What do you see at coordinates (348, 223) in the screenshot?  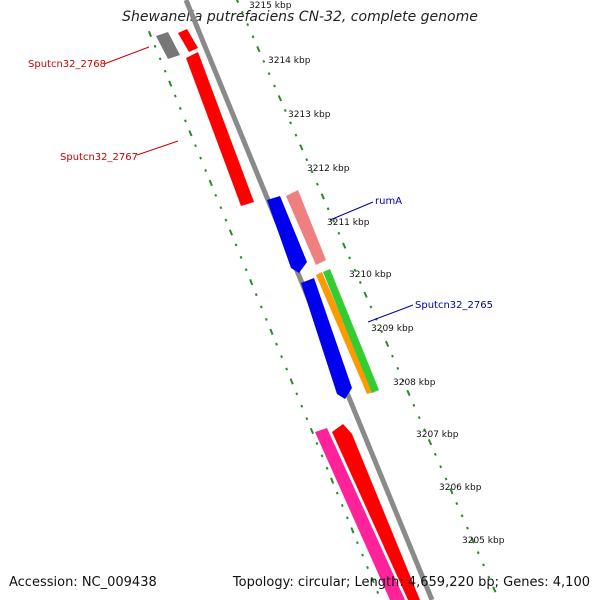 I see `tick-label-3211: 3211 kbp` at bounding box center [348, 223].